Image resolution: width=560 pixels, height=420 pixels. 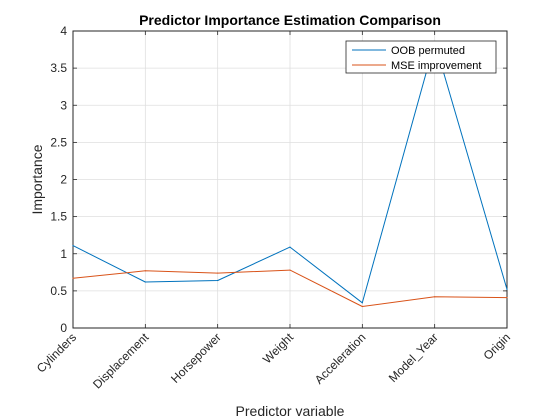 What do you see at coordinates (58, 142) in the screenshot?
I see `y-tick-label: 2.5` at bounding box center [58, 142].